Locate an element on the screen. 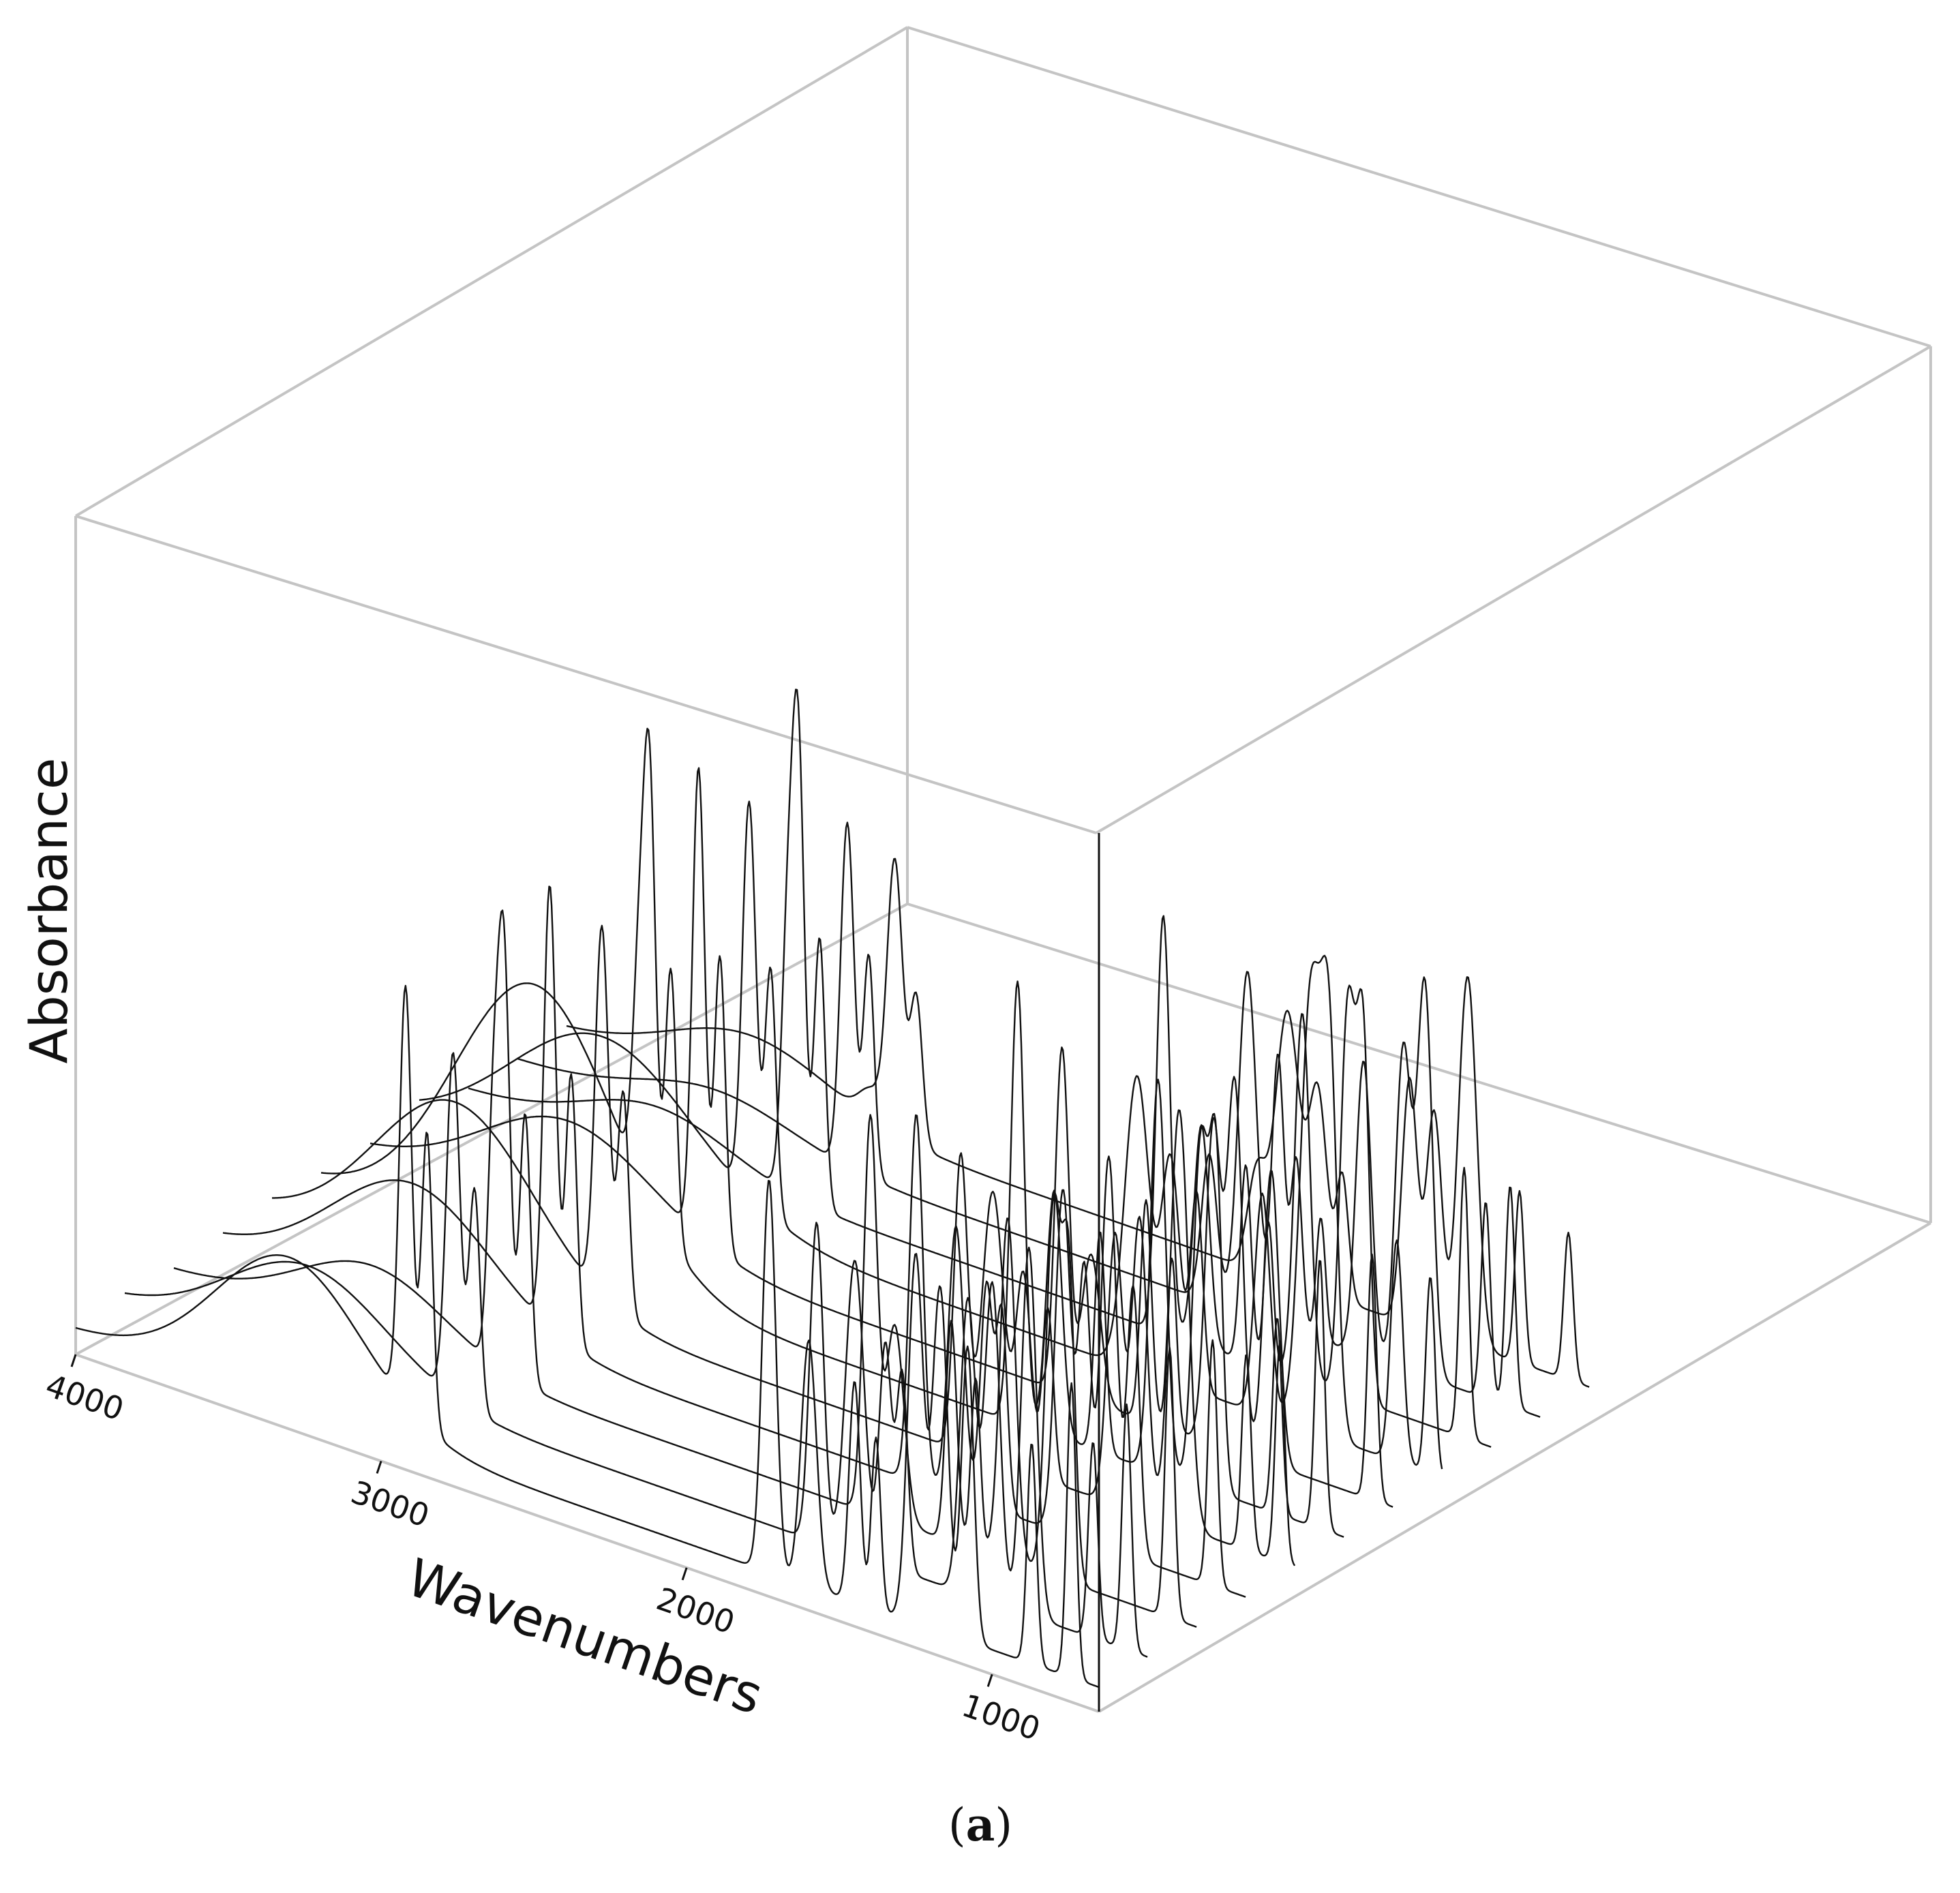  x-tick-label-1000: 1000 is located at coordinates (1001, 1716).